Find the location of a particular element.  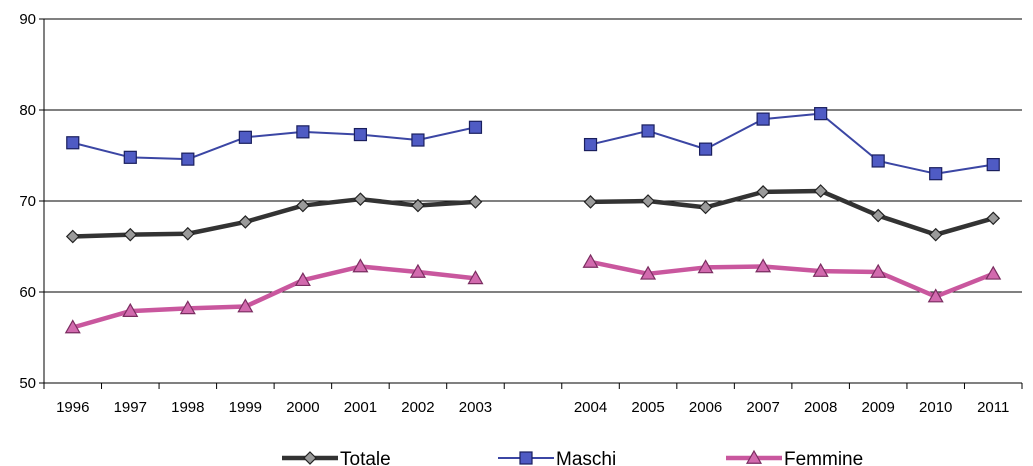

legend-label: Femmine is located at coordinates (823, 457).